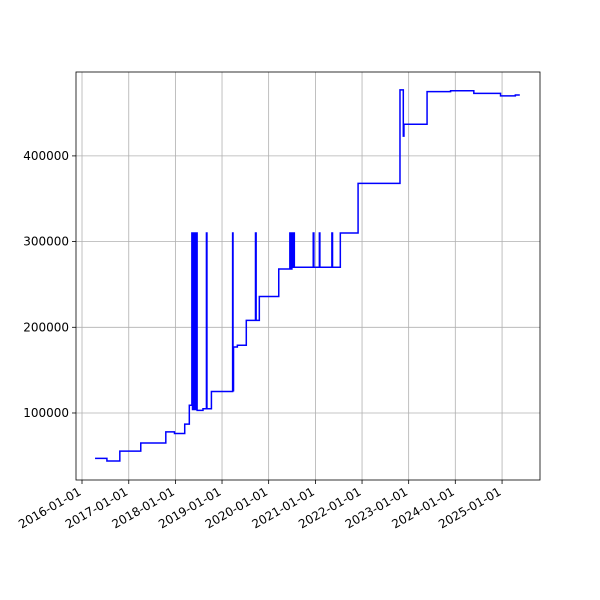 The width and height of the screenshot is (600, 600). What do you see at coordinates (46, 413) in the screenshot?
I see `y-tick-label: 100000` at bounding box center [46, 413].